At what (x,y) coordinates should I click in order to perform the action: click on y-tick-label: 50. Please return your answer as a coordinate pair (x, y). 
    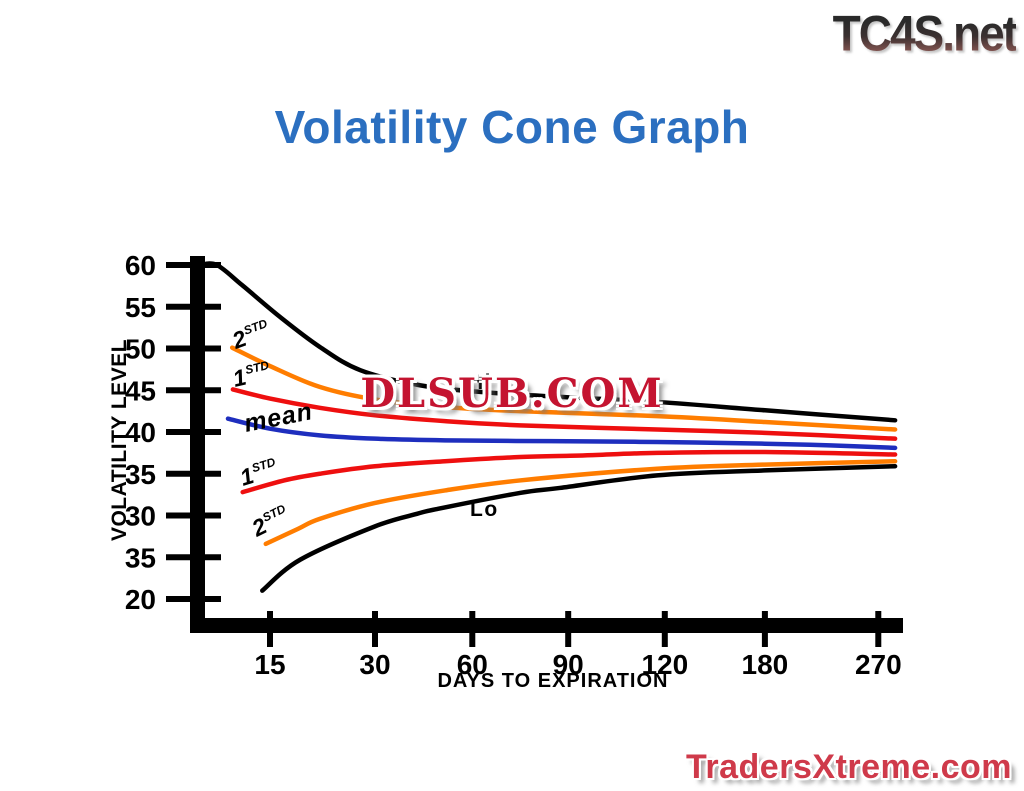
    Looking at the image, I should click on (140, 349).